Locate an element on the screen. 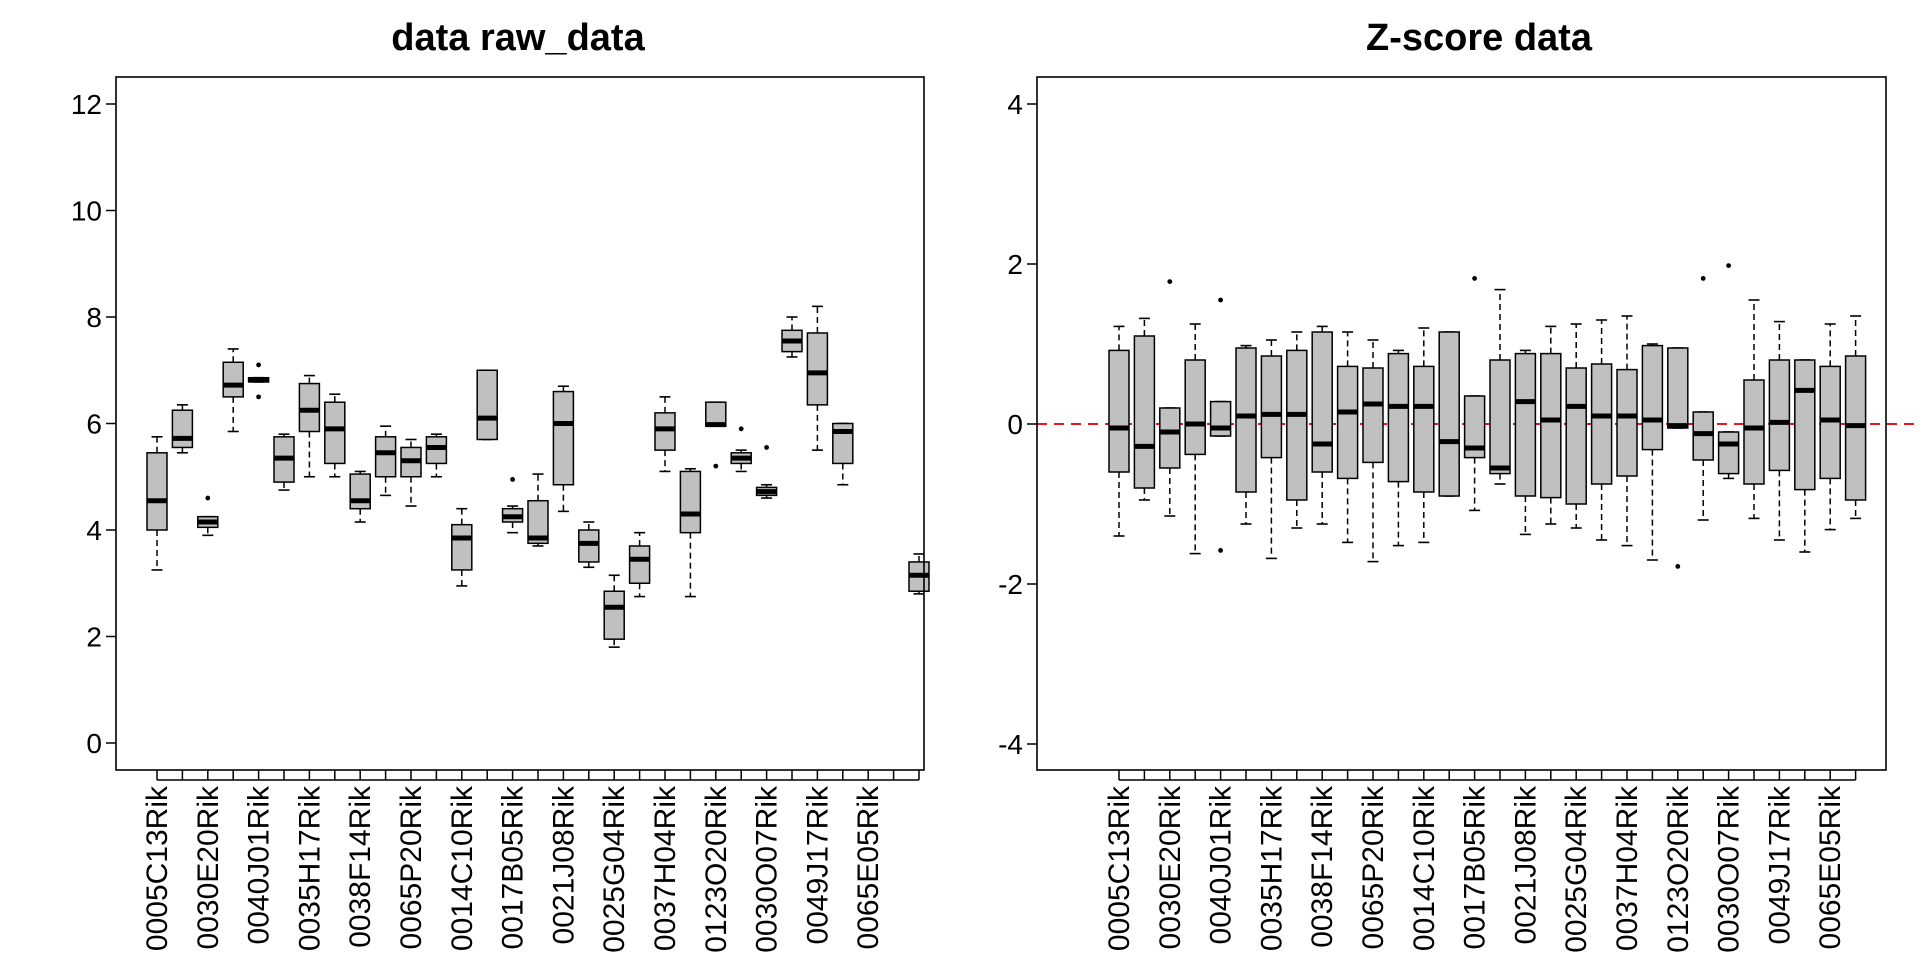 The width and height of the screenshot is (1920, 960). y-tick-label: 0 is located at coordinates (1015, 424).